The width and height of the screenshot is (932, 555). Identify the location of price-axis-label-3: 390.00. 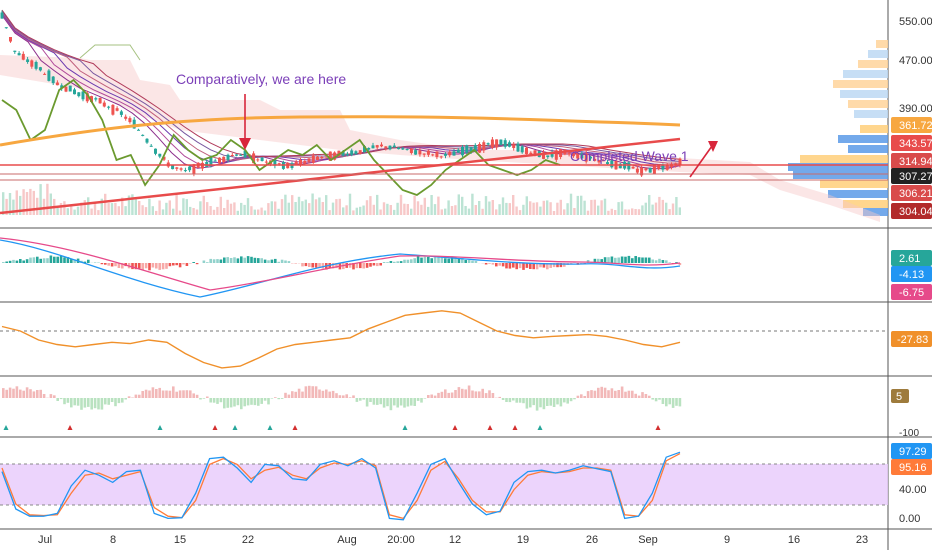
(915, 109).